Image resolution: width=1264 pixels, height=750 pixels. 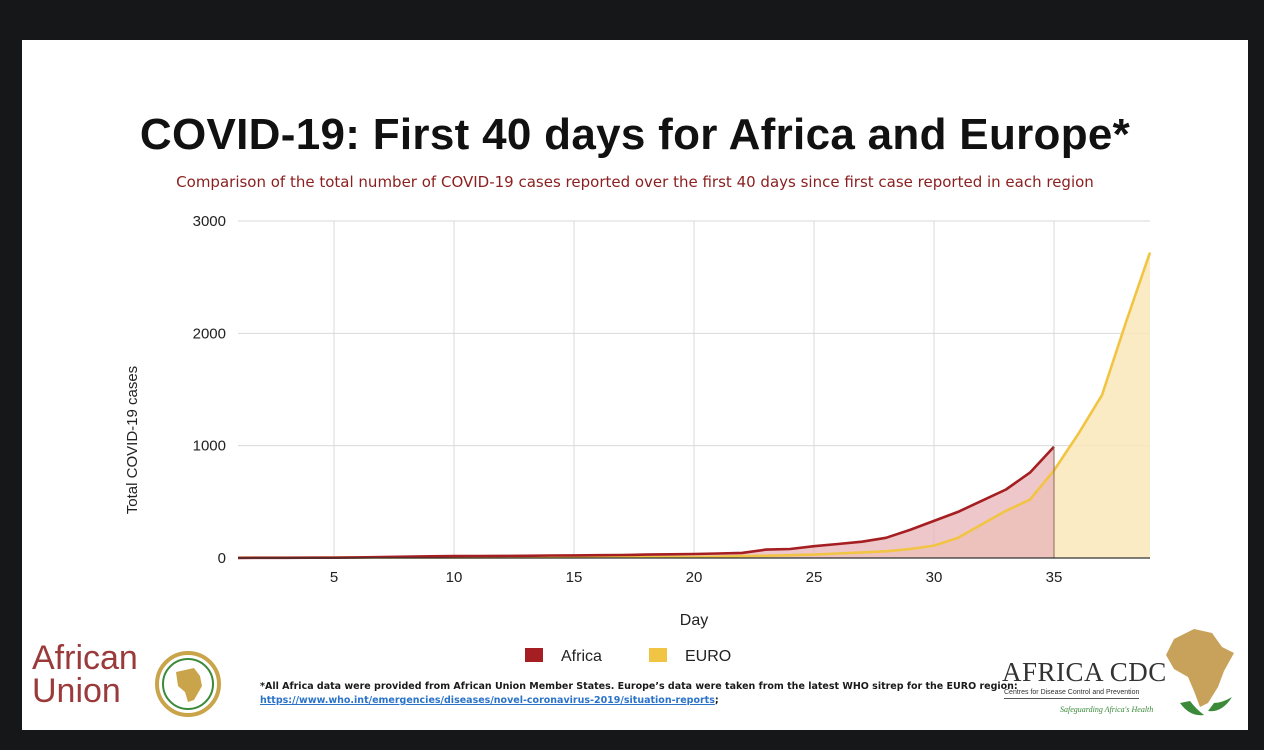 I want to click on legend-label-euro: EURO, so click(x=708, y=656).